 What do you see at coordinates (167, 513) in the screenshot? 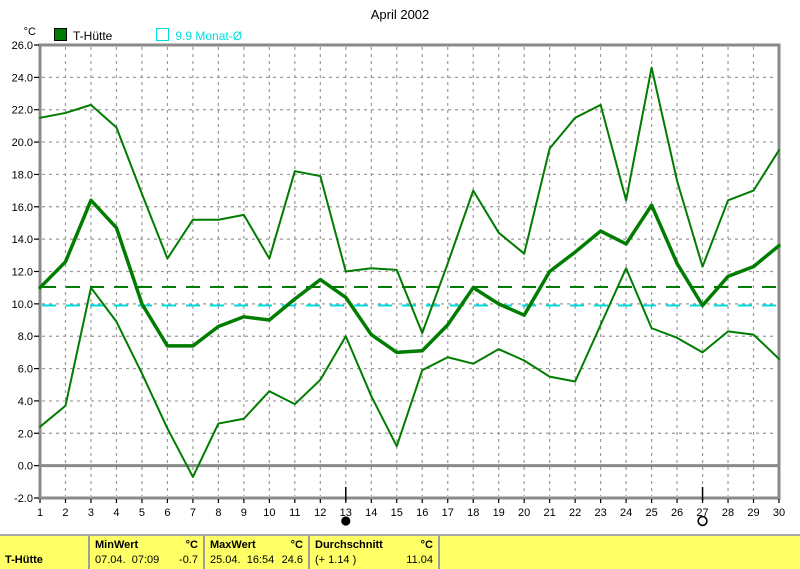
I see `x-tick-label: 6` at bounding box center [167, 513].